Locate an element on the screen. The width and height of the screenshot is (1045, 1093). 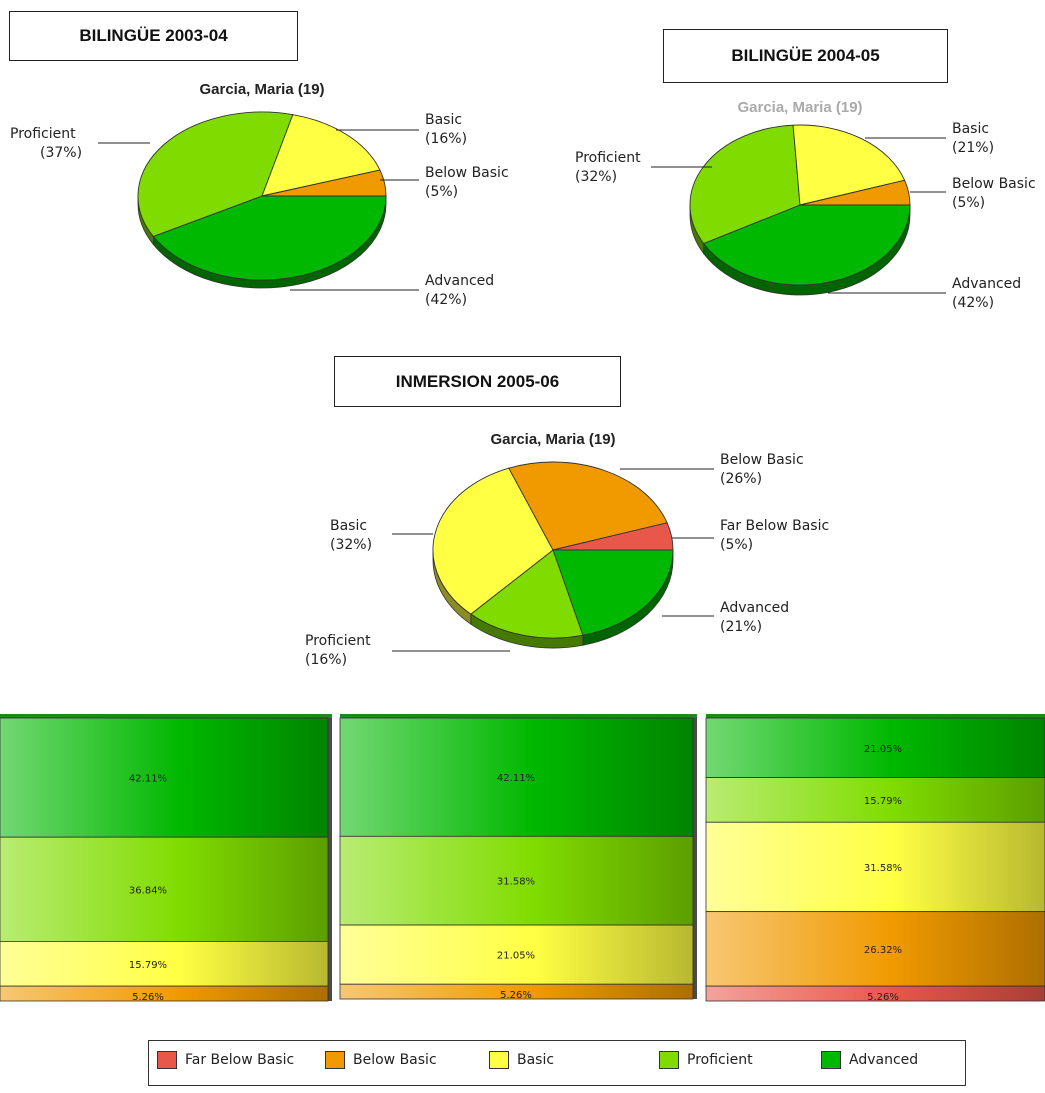
bar-segment-far-below-basic is located at coordinates (875, 993).